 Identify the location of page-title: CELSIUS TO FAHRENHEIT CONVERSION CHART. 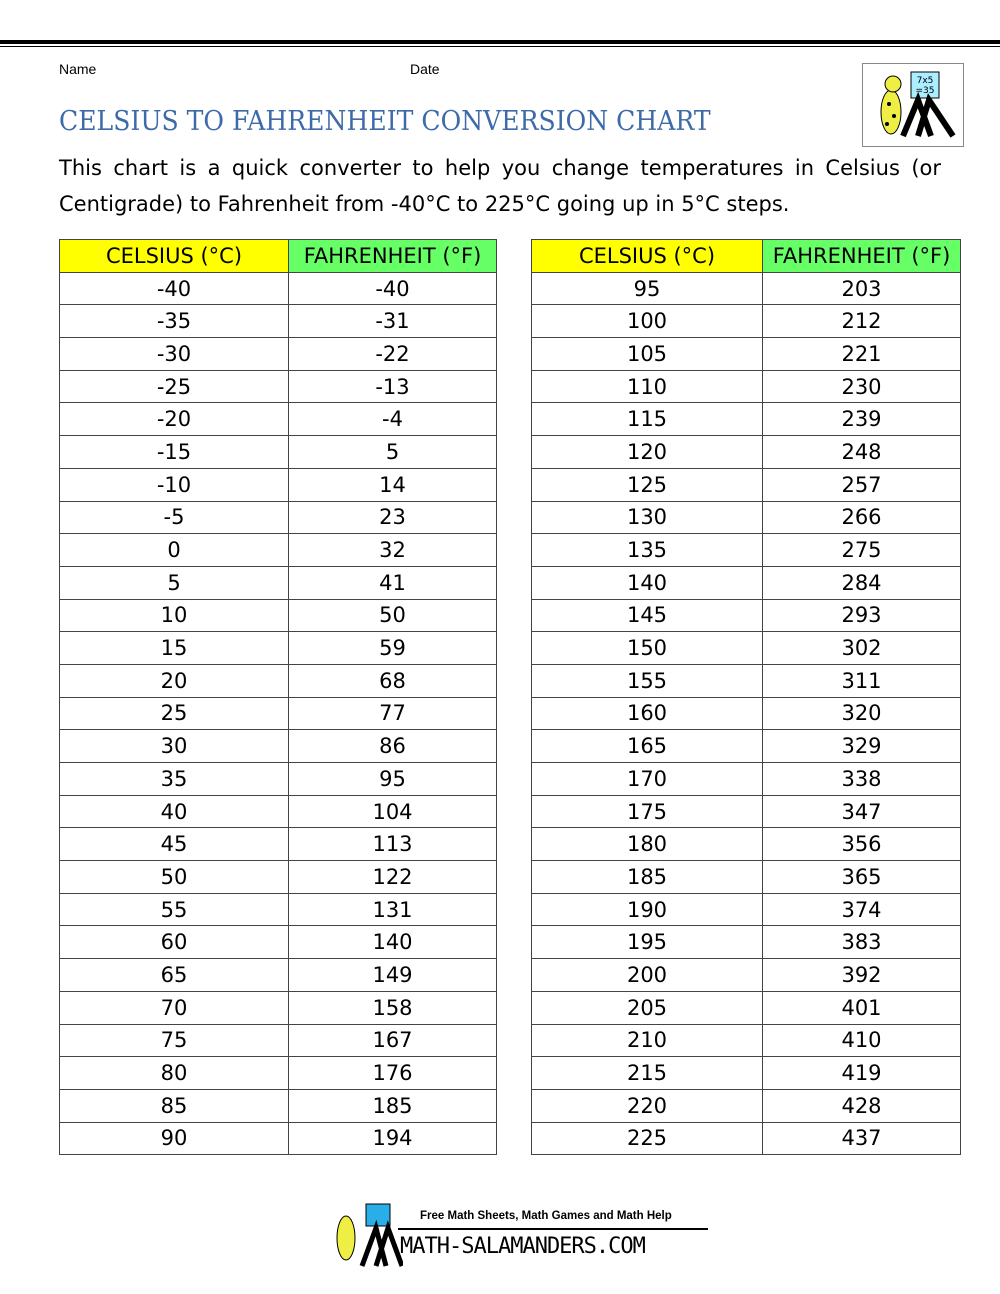
(385, 121).